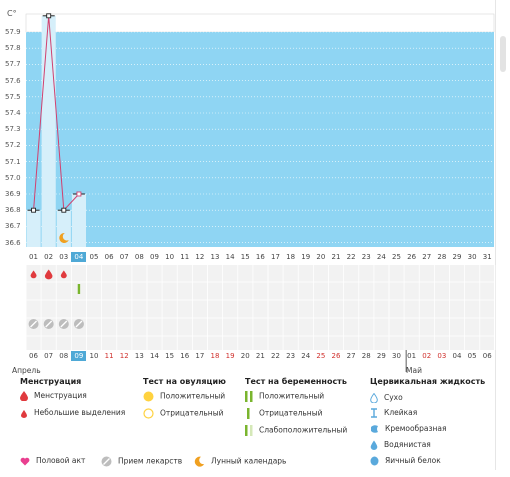 This screenshot has width=510, height=477. What do you see at coordinates (192, 413) in the screenshot?
I see `legend-ovulation-negative-label: Отрицательный` at bounding box center [192, 413].